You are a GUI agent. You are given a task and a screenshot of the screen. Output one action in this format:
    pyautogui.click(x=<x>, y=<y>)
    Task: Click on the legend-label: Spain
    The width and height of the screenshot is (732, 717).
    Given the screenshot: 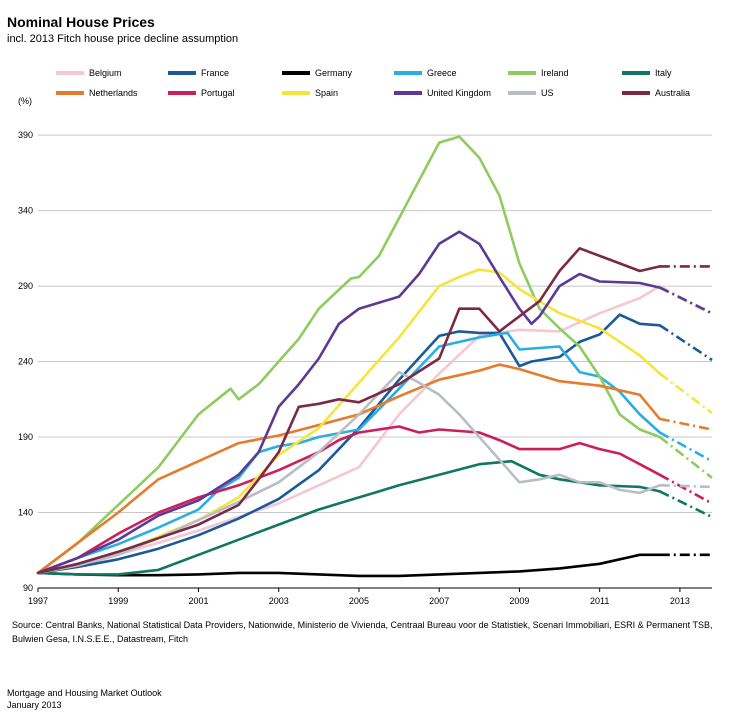 What is the action you would take?
    pyautogui.click(x=327, y=93)
    